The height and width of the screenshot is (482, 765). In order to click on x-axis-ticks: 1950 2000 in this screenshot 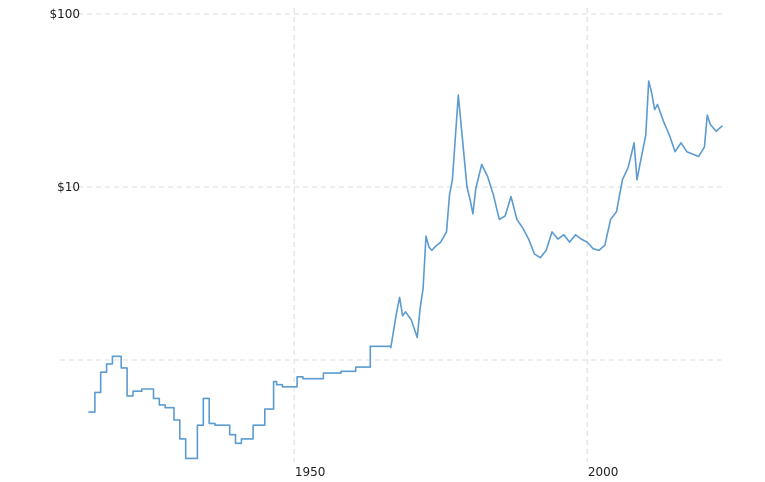, I will do `click(457, 472)`.